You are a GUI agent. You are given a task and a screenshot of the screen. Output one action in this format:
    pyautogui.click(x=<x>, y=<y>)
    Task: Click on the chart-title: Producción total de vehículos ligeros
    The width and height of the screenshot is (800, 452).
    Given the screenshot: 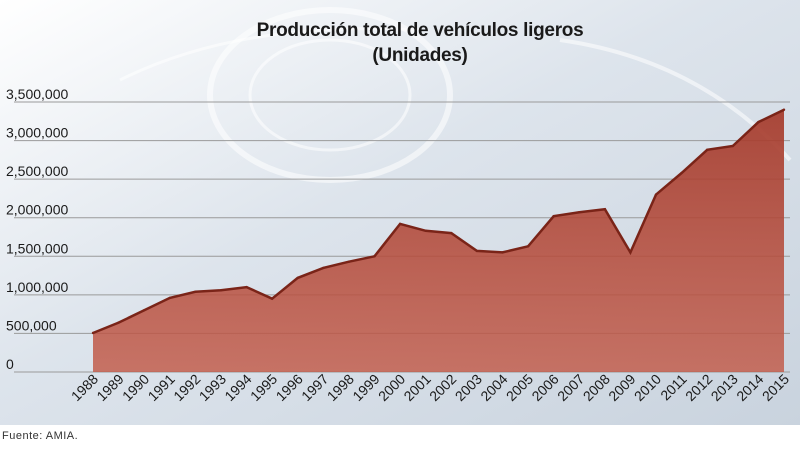 What is the action you would take?
    pyautogui.click(x=420, y=30)
    